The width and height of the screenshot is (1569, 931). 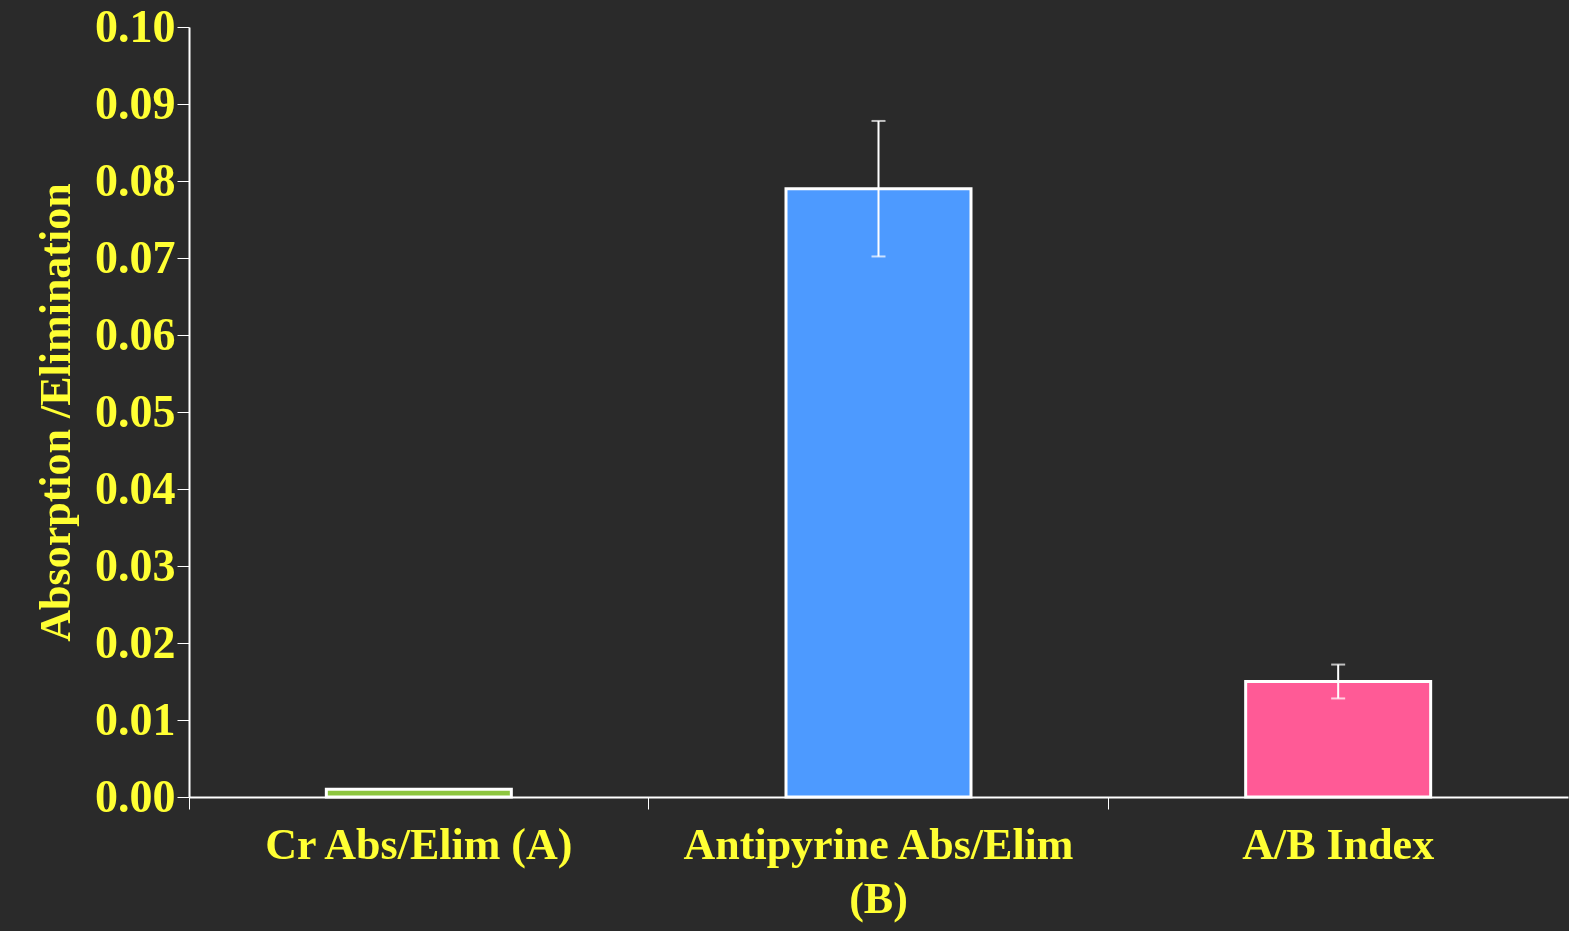 What do you see at coordinates (135, 257) in the screenshot?
I see `y-tick-label: 0.07` at bounding box center [135, 257].